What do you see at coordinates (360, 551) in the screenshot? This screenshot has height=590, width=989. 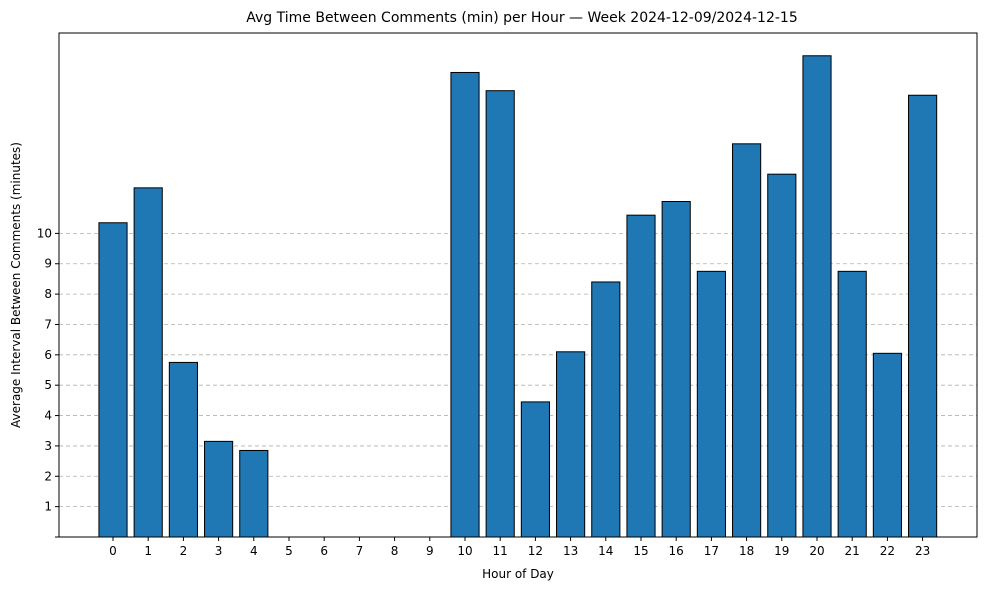 I see `x-tick-label: 7` at bounding box center [360, 551].